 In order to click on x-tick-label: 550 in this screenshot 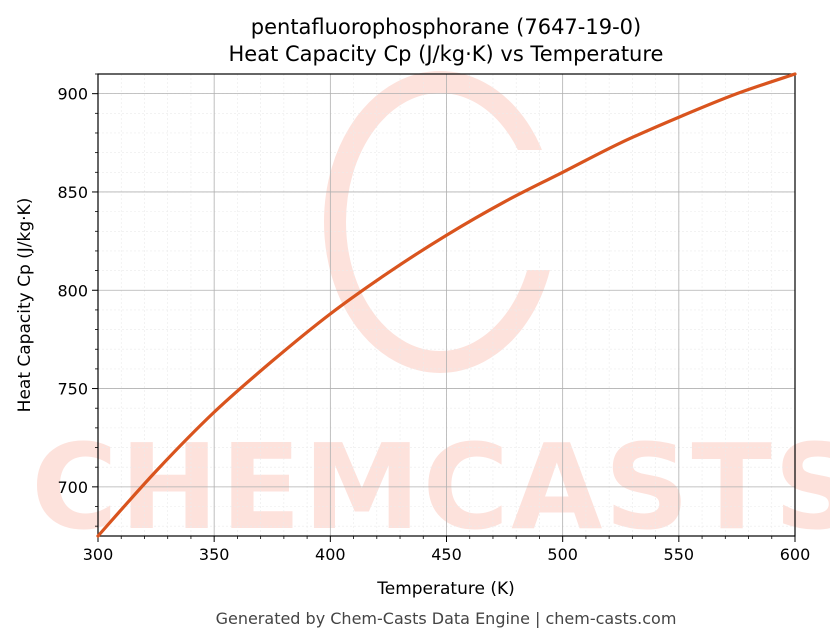, I will do `click(679, 554)`.